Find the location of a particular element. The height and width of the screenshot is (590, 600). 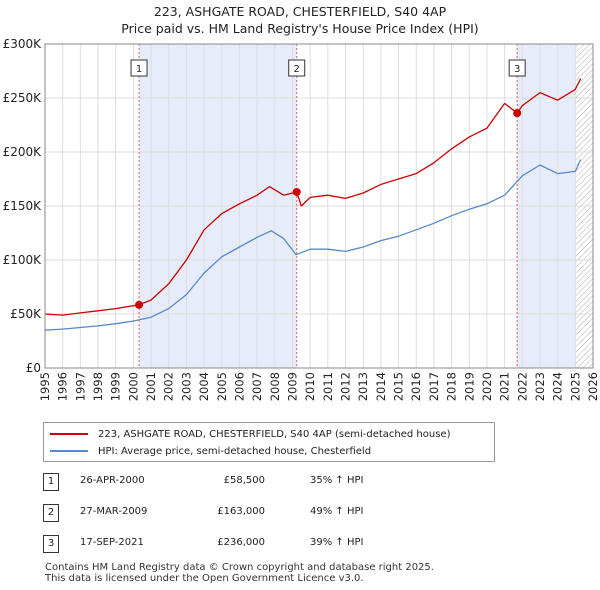

x-tick-label: 2020 is located at coordinates (487, 386).